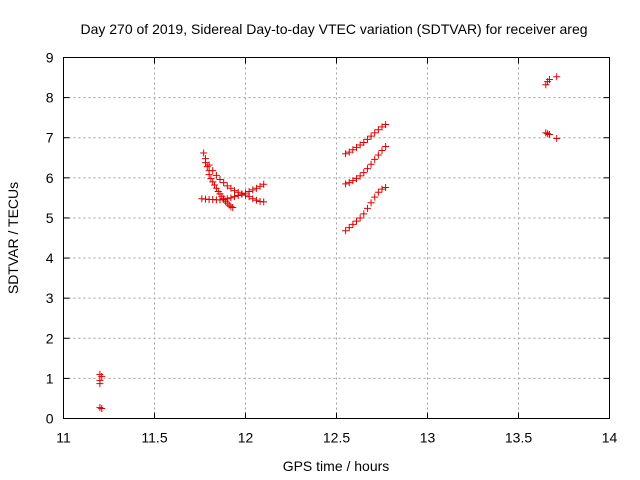 The image size is (640, 480). I want to click on y-tick-label: 1, so click(50, 378).